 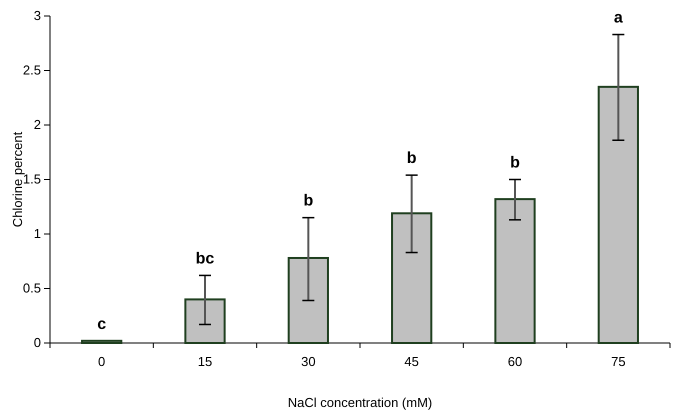 I want to click on annotation: bc, so click(x=205, y=259).